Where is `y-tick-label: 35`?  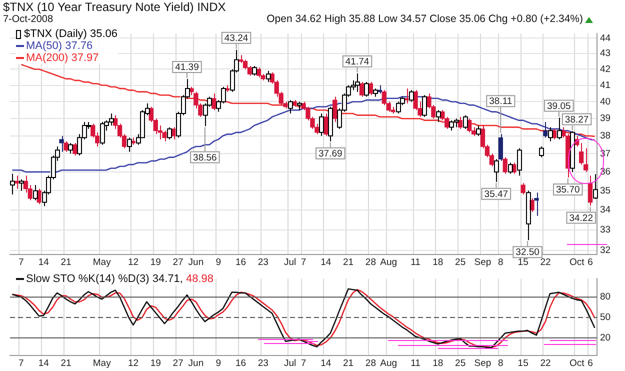
y-tick-label: 35 is located at coordinates (605, 190).